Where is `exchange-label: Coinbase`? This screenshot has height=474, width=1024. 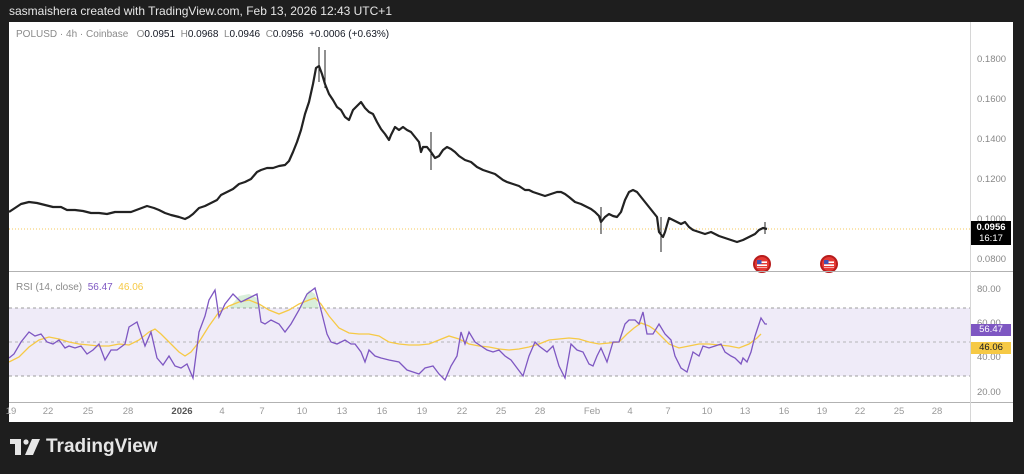
exchange-label: Coinbase is located at coordinates (107, 34).